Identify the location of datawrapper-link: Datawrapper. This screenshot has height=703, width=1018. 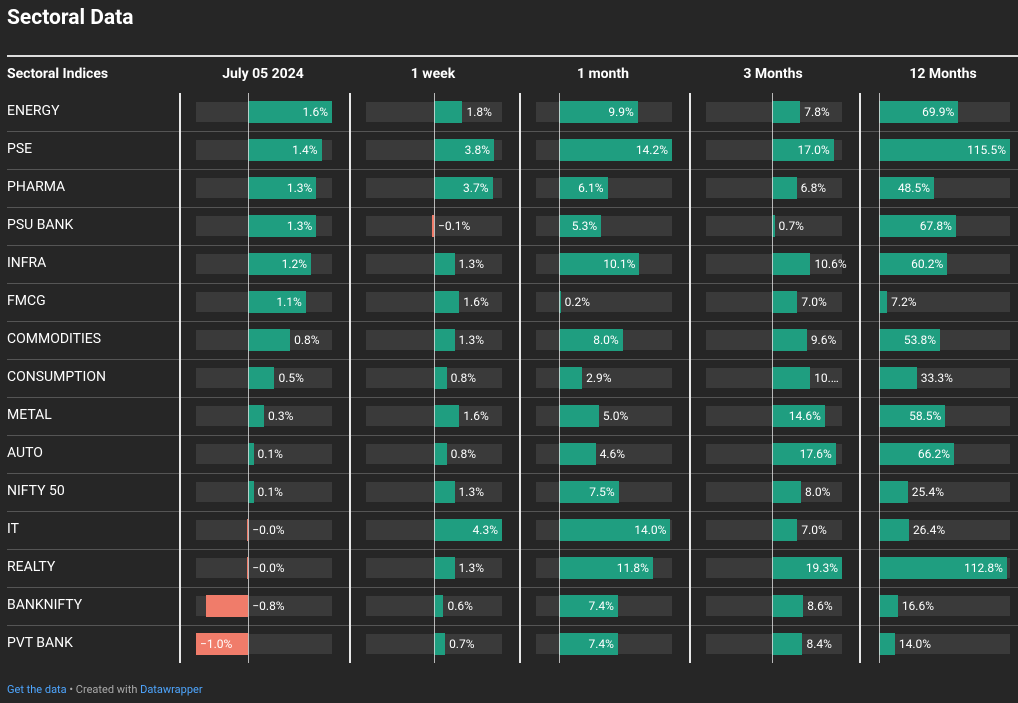
(171, 689).